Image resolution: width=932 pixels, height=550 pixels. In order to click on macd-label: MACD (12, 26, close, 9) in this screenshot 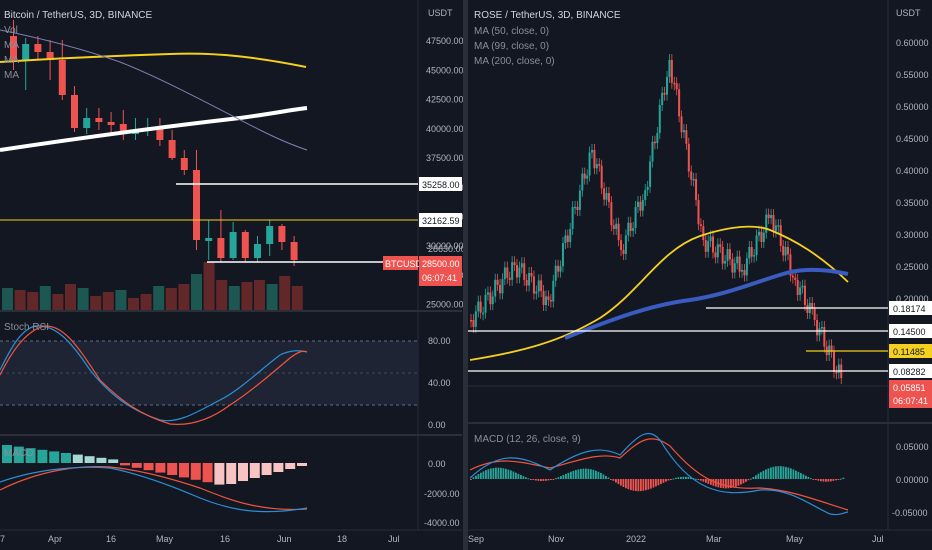, I will do `click(527, 439)`.